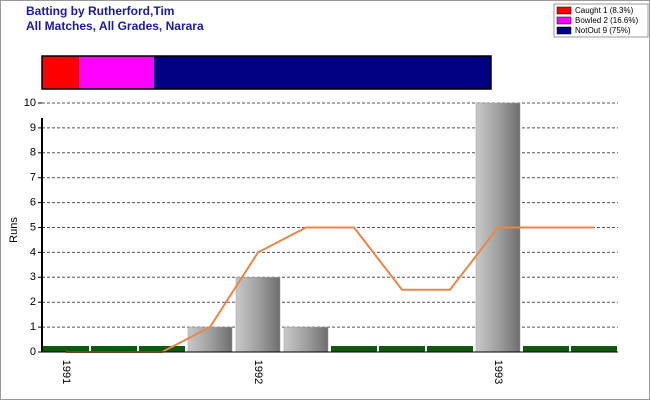 Image resolution: width=650 pixels, height=400 pixels. What do you see at coordinates (115, 26) in the screenshot?
I see `chart-subtitle: All Matches, All Grades, Narara` at bounding box center [115, 26].